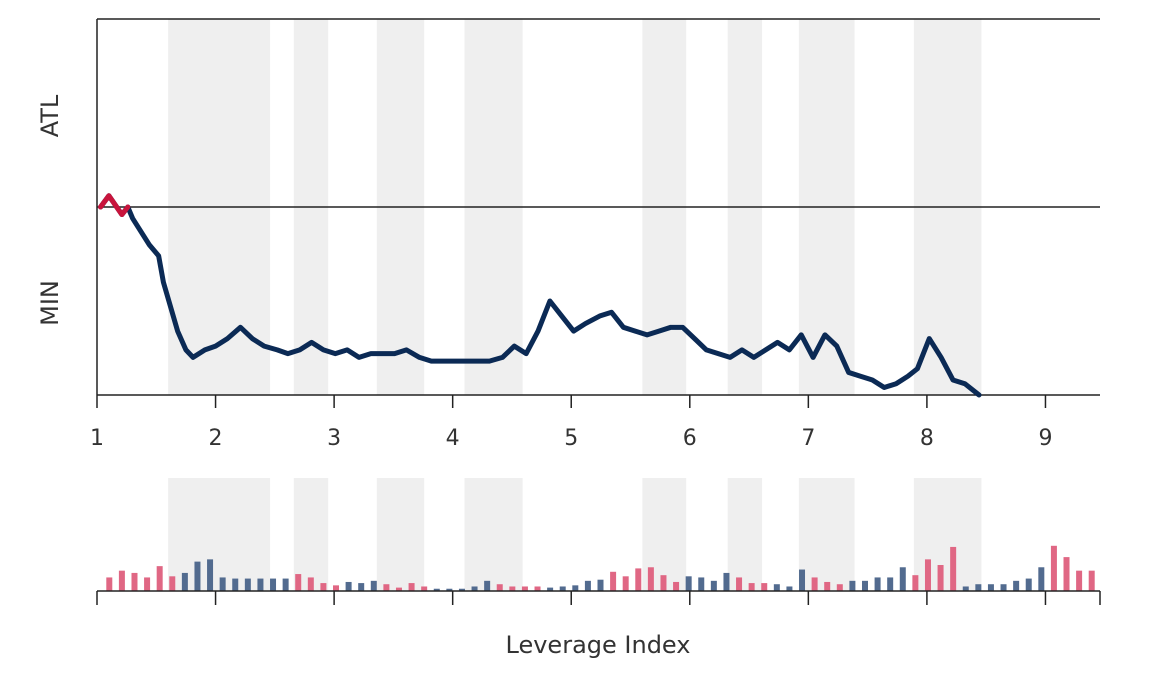 This screenshot has height=680, width=1152. What do you see at coordinates (114, 205) in the screenshot?
I see `highlight-segment` at bounding box center [114, 205].